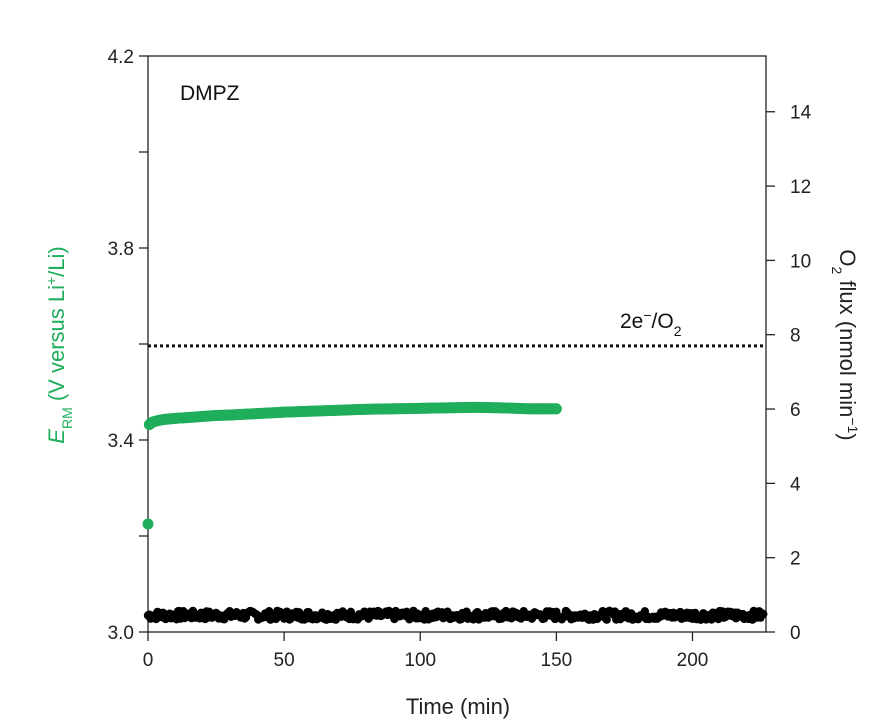 The width and height of the screenshot is (876, 727). I want to click on o2-flux-series, so click(455, 615).